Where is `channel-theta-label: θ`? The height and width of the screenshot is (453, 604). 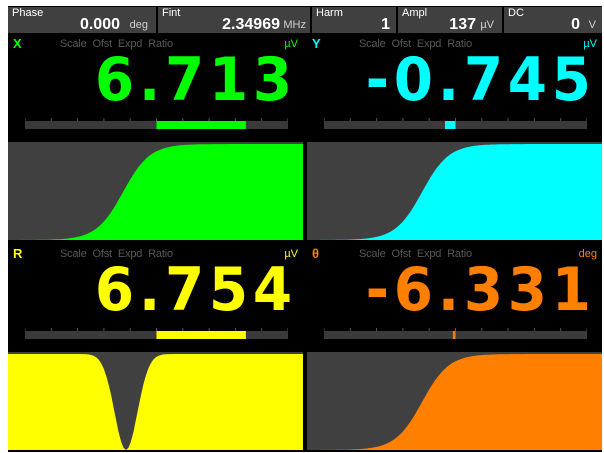 channel-theta-label: θ is located at coordinates (316, 253).